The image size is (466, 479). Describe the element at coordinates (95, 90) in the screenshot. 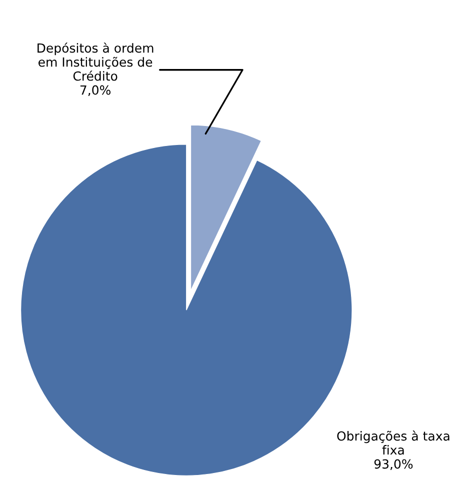

I see `data-label: 7,0%` at that location.